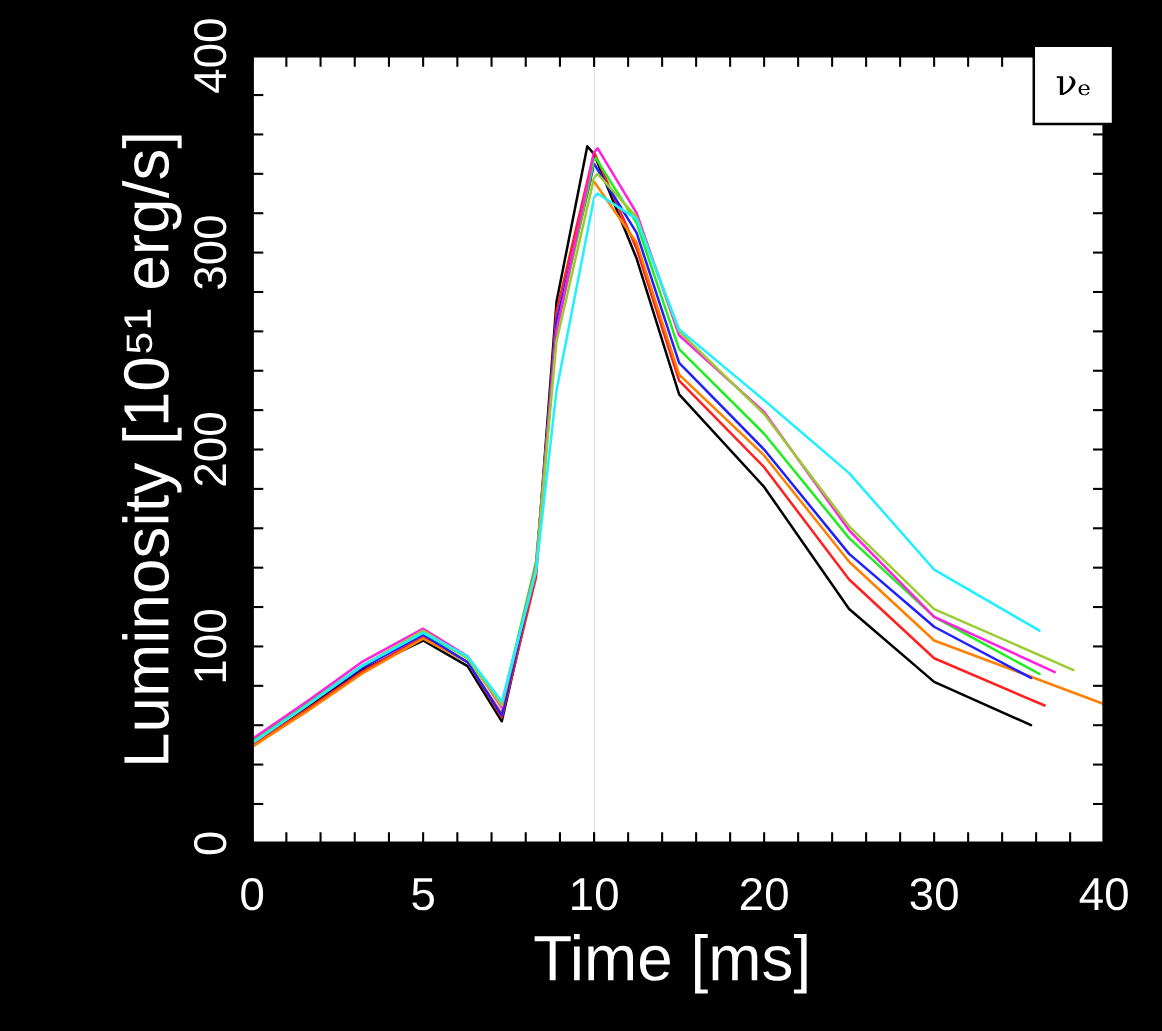 The width and height of the screenshot is (1162, 1031). Describe the element at coordinates (423, 894) in the screenshot. I see `x-tick-label: 5` at that location.